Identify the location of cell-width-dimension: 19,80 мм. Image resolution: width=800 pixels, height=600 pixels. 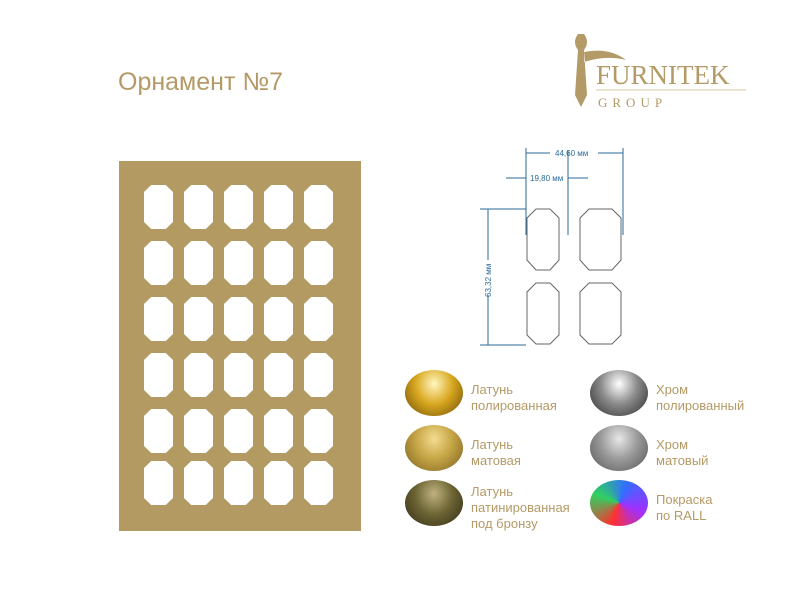
(546, 178).